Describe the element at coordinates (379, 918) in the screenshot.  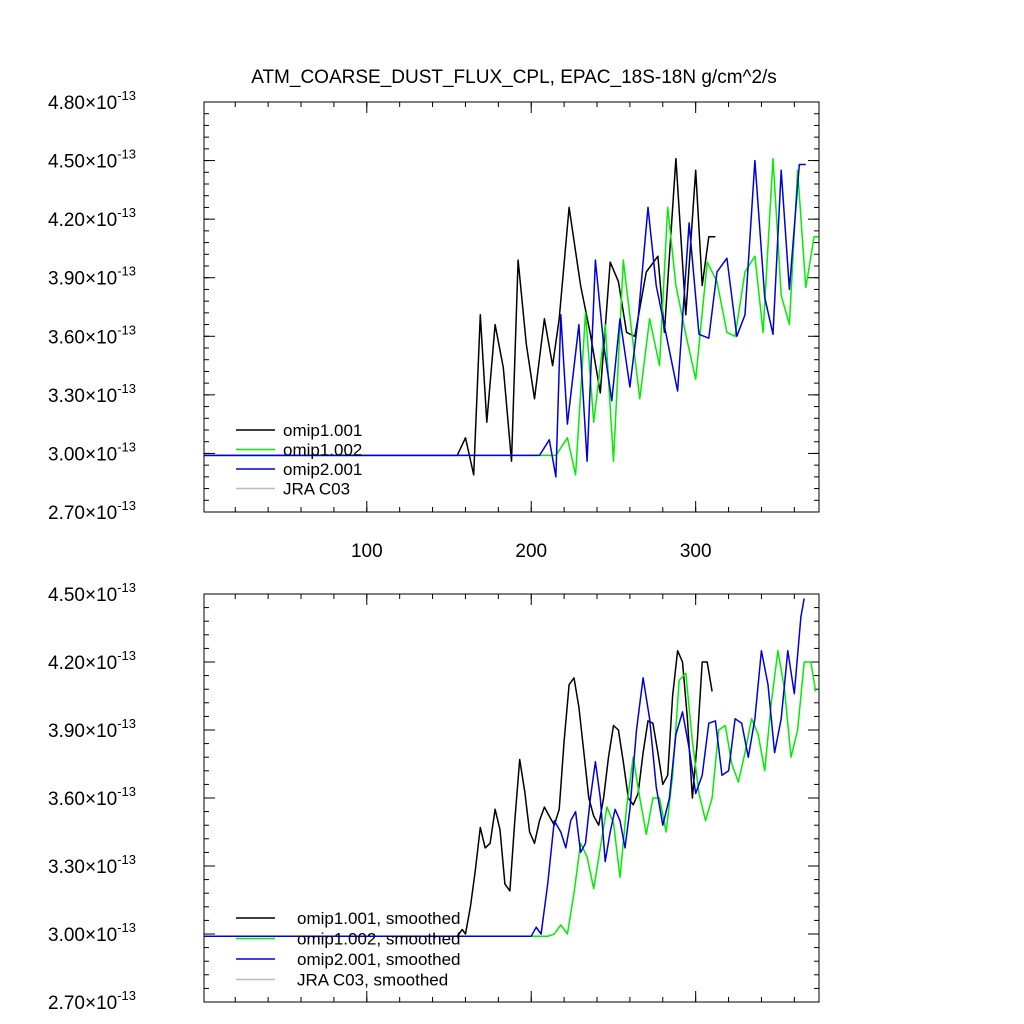
I see `legend-label: omip1.001, smoothed` at that location.